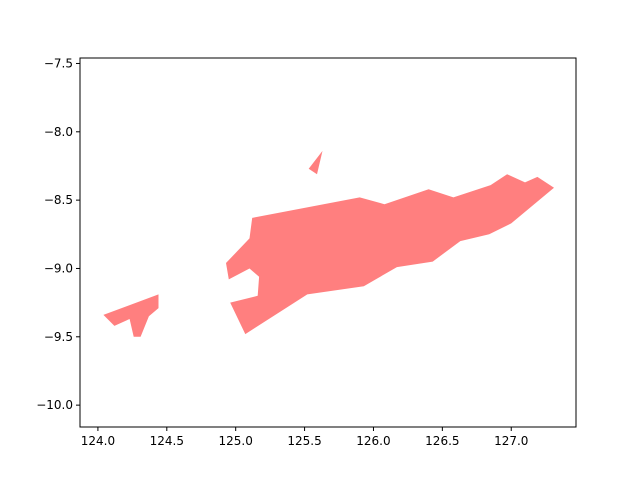  I want to click on y-tick-label: −9.5, so click(58, 337).